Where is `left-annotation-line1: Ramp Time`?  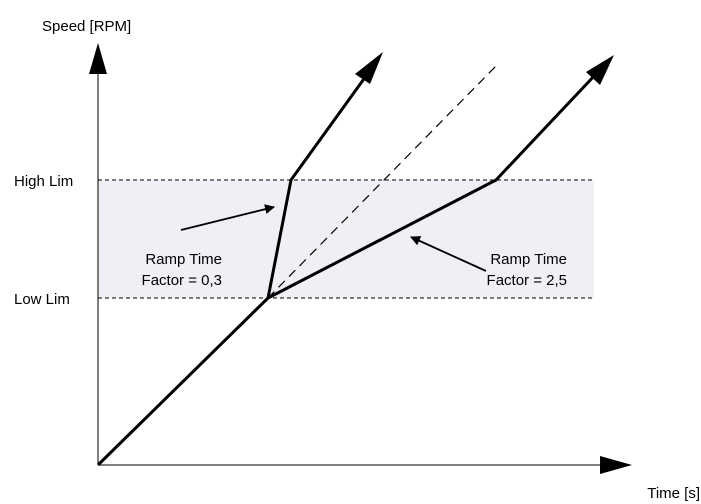
left-annotation-line1: Ramp Time is located at coordinates (183, 259).